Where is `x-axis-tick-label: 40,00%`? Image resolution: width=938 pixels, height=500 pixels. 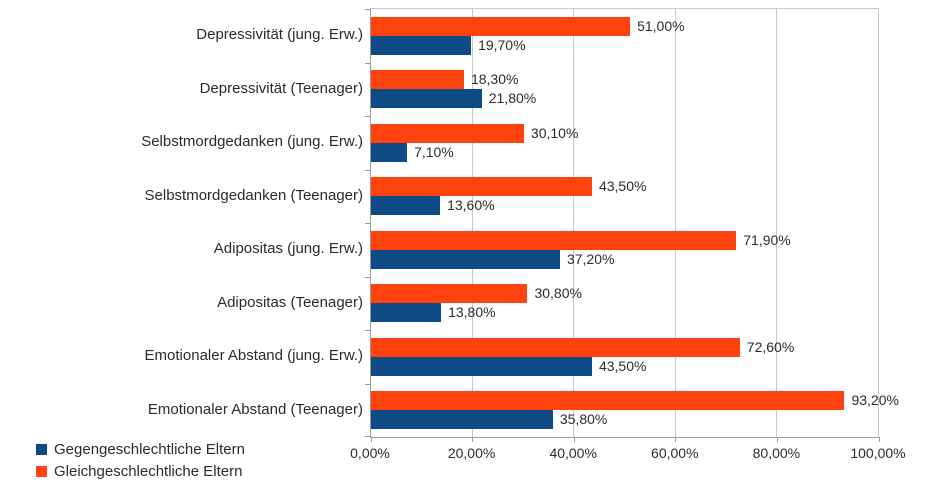 x-axis-tick-label: 40,00% is located at coordinates (573, 453).